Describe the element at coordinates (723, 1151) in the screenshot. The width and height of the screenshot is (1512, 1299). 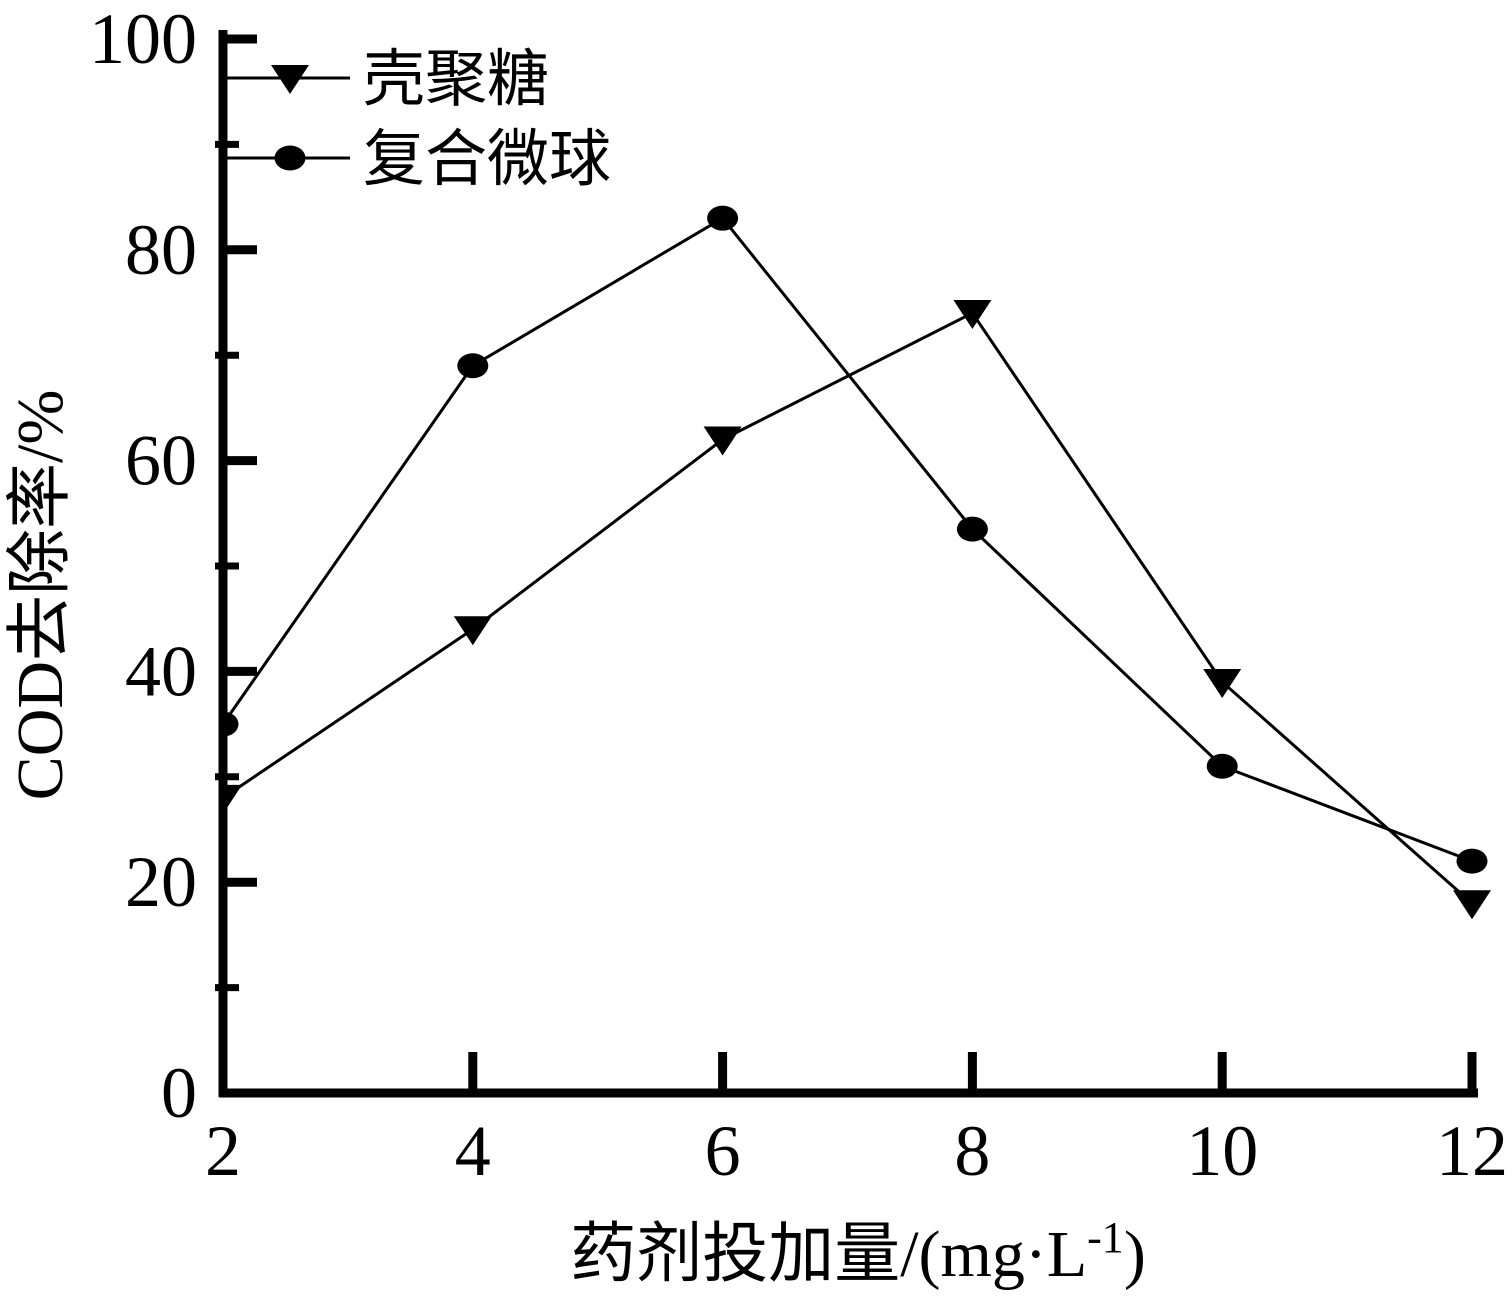
I see `x-tick-label: 6` at that location.